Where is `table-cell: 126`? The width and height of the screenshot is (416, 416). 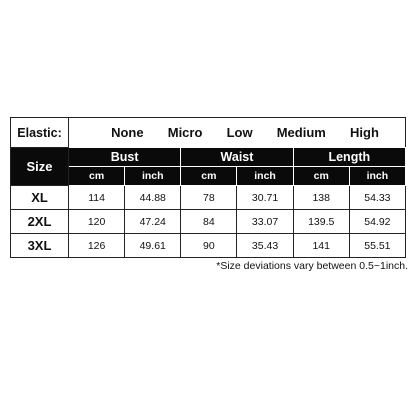 table-cell: 126 is located at coordinates (96, 245).